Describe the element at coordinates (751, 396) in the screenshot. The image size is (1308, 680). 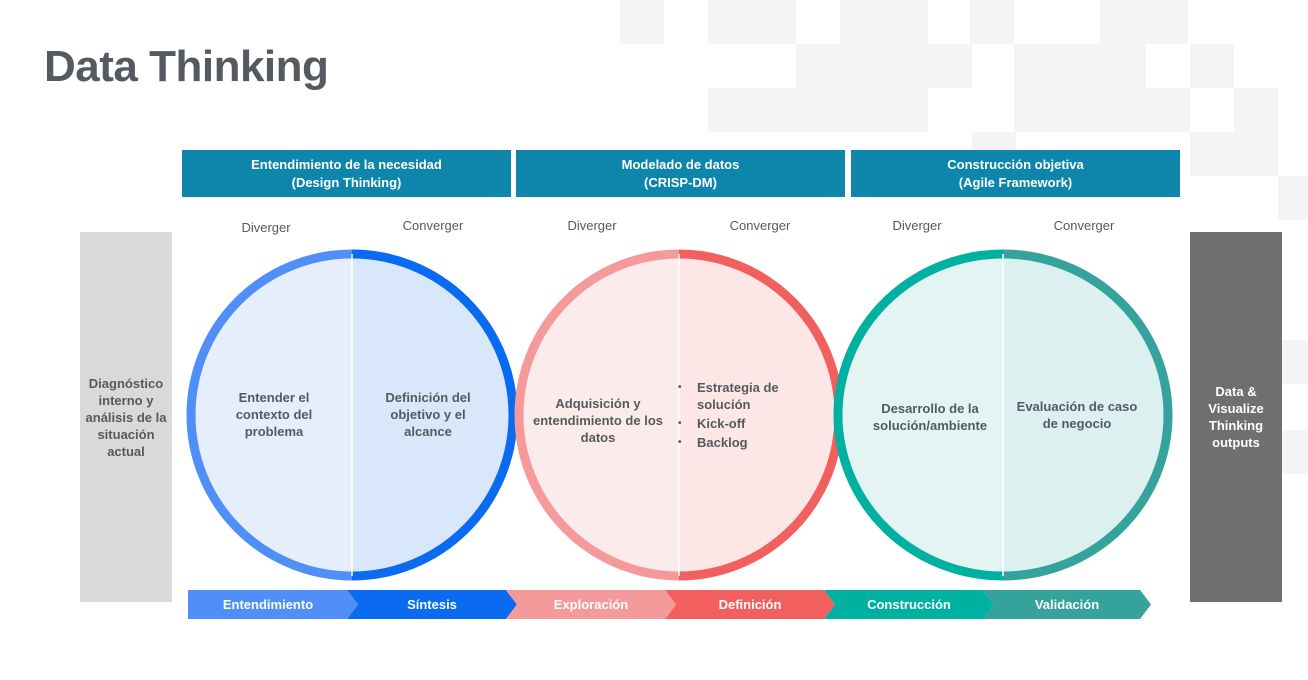
I see `bullet-item: Estrategia de solución` at that location.